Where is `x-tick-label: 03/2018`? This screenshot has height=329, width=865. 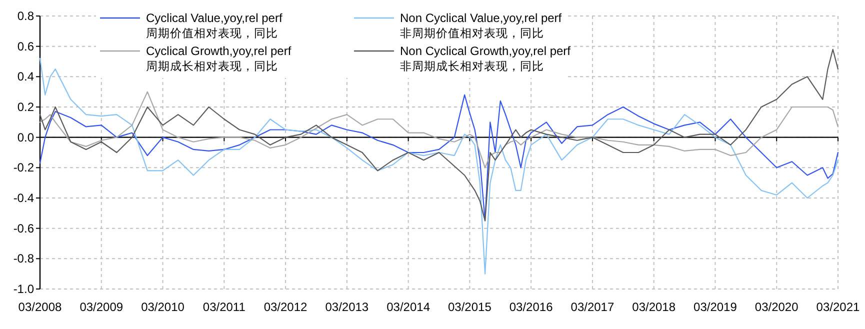
x-tick-label: 03/2018 is located at coordinates (654, 307).